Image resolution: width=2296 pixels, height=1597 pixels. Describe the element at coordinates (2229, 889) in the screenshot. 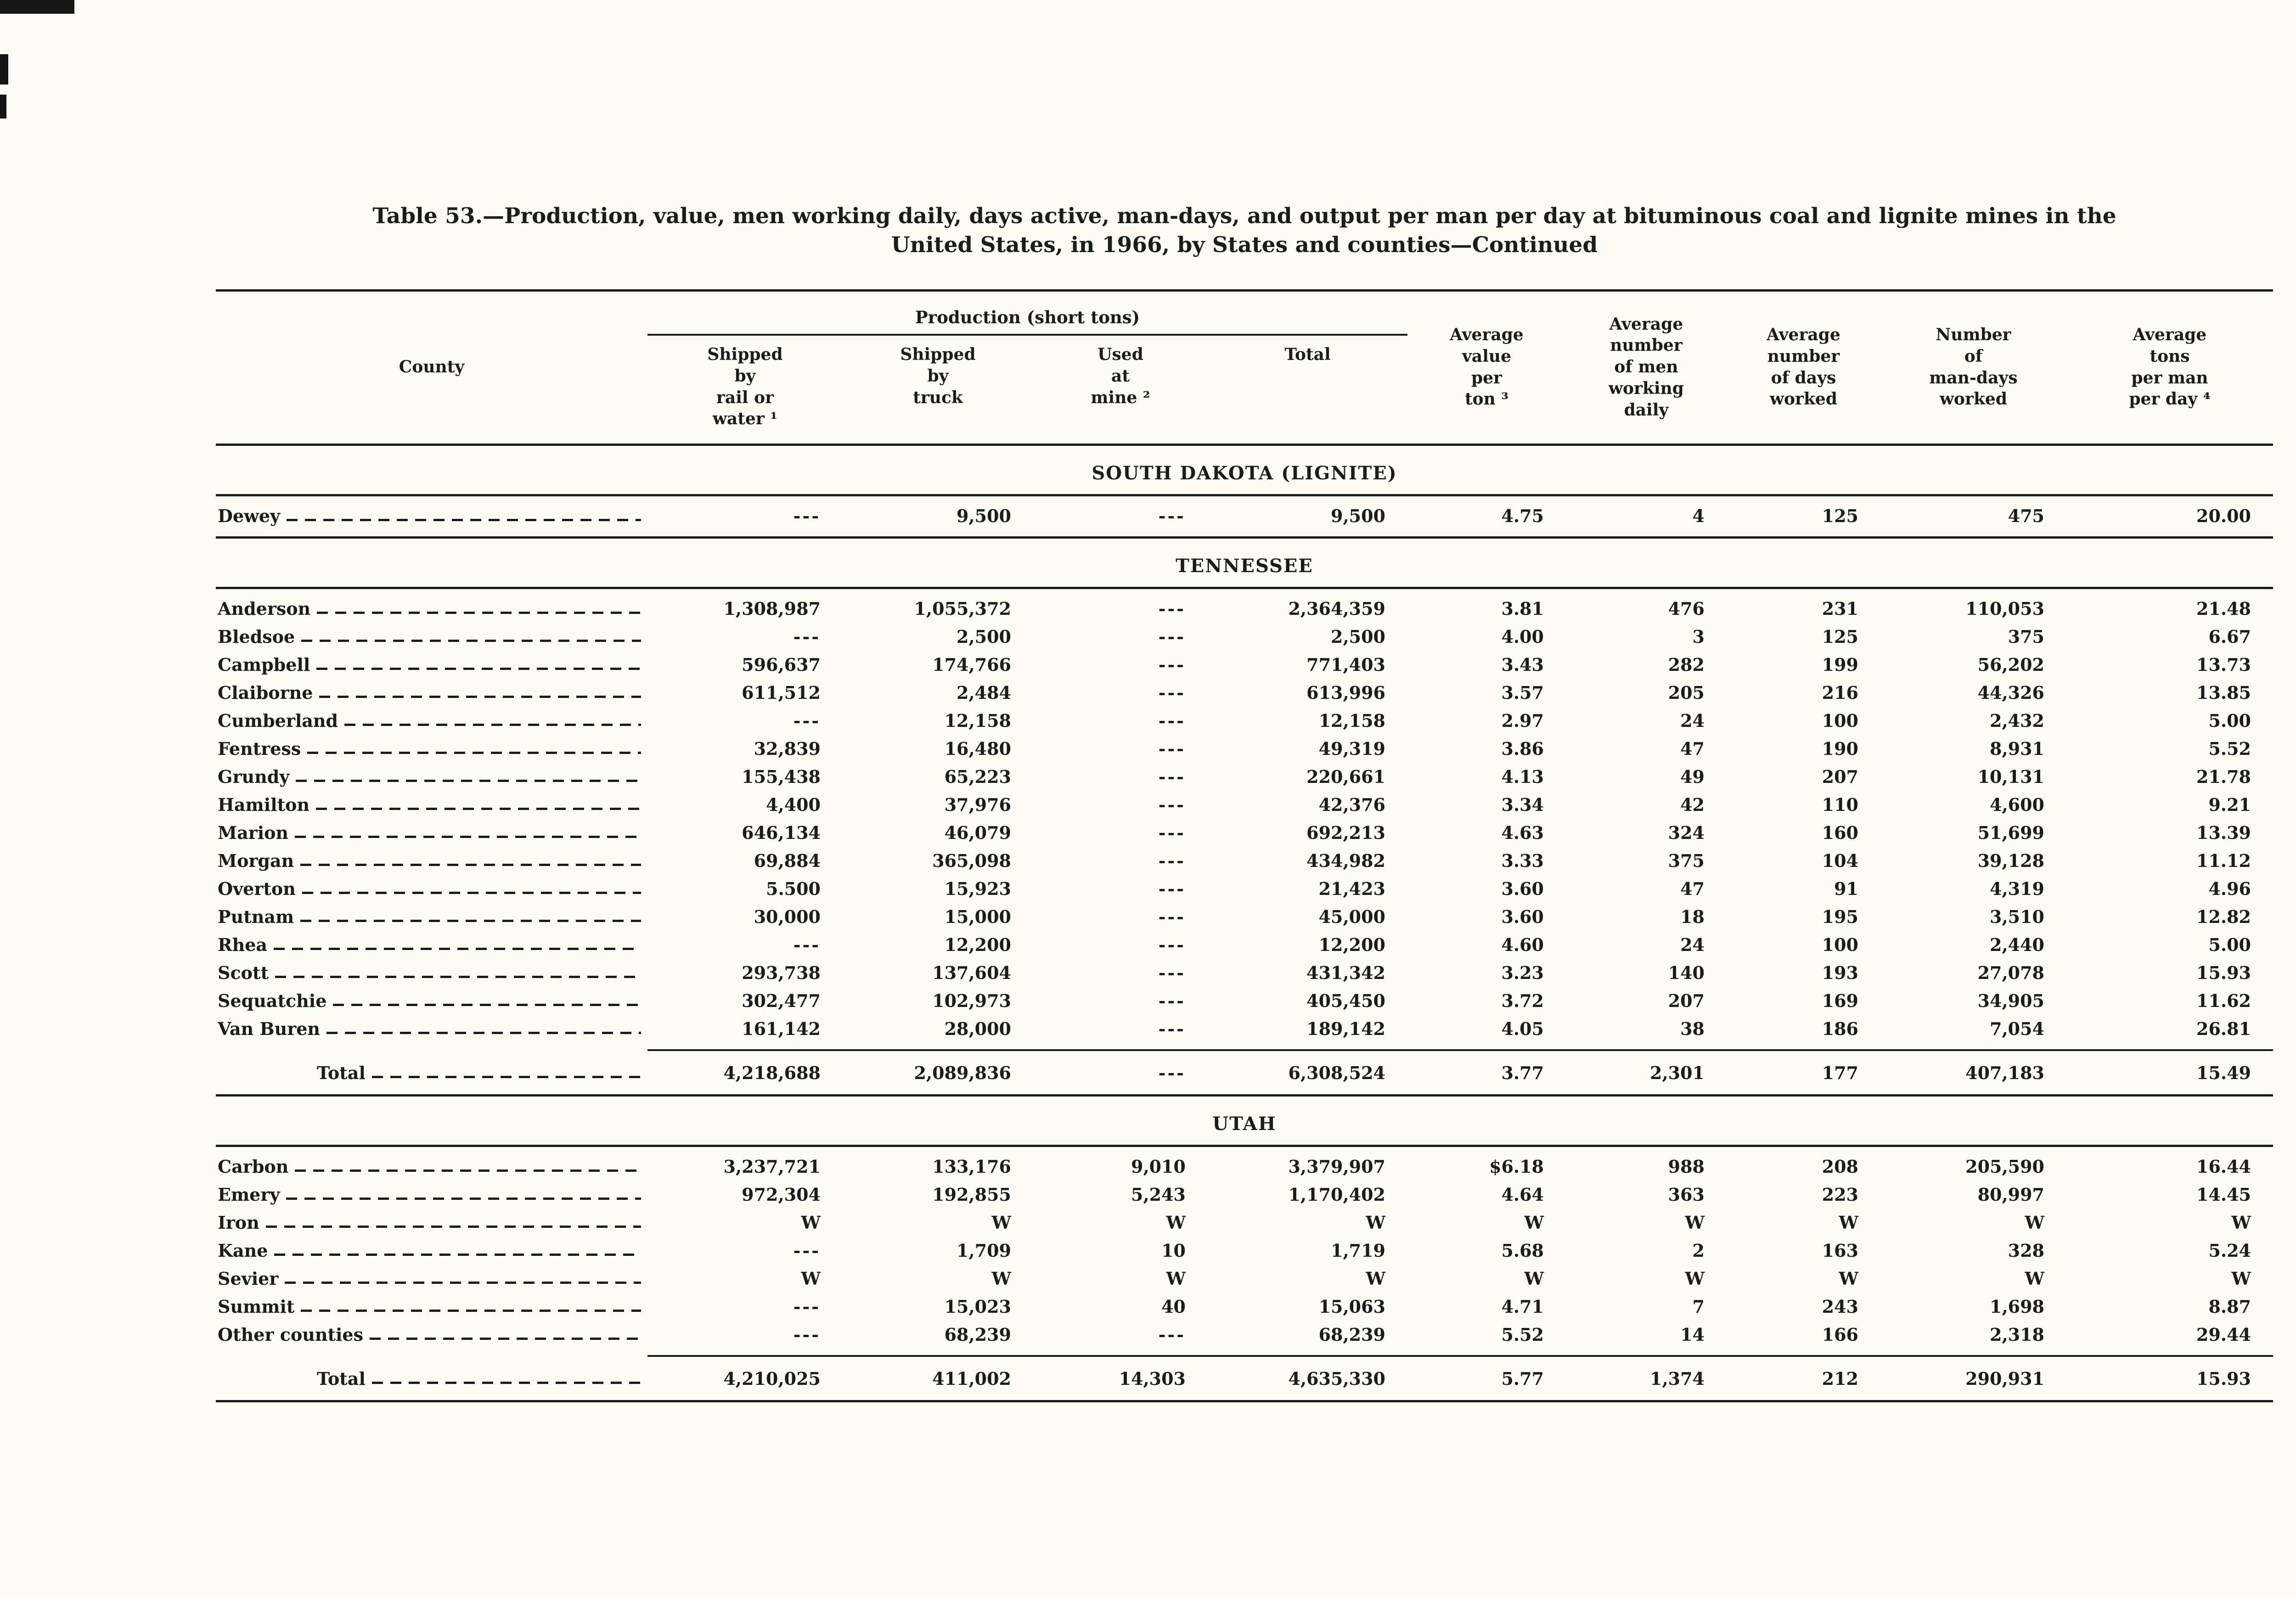

I see `data-cell: 4.96` at that location.